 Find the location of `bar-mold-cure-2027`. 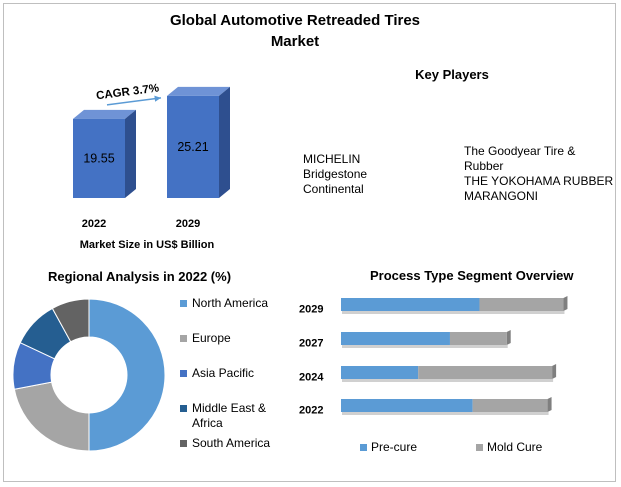

bar-mold-cure-2027 is located at coordinates (478, 338).